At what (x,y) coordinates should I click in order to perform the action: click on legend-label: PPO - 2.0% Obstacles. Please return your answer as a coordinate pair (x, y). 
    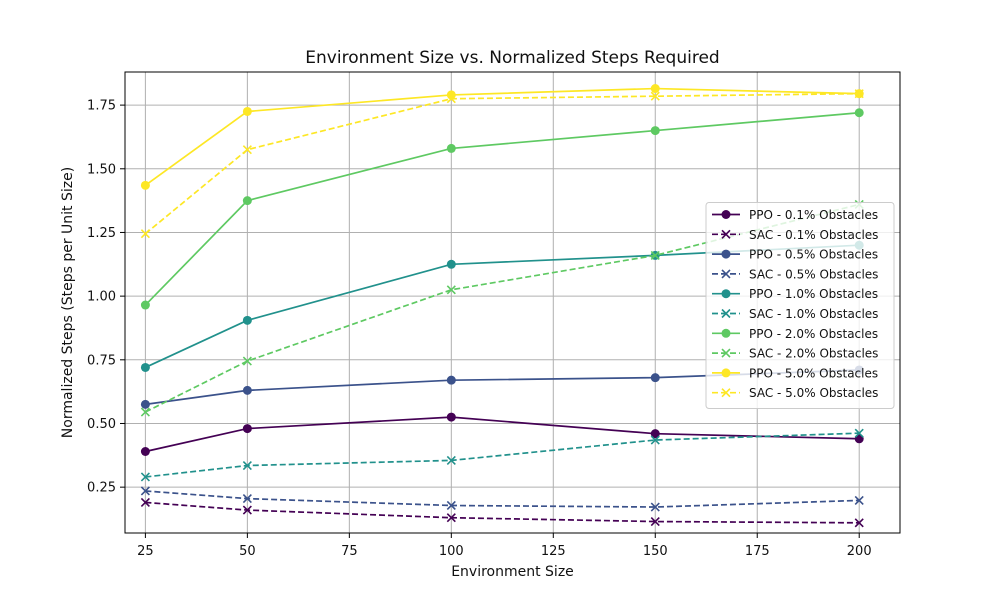
    Looking at the image, I should click on (813, 334).